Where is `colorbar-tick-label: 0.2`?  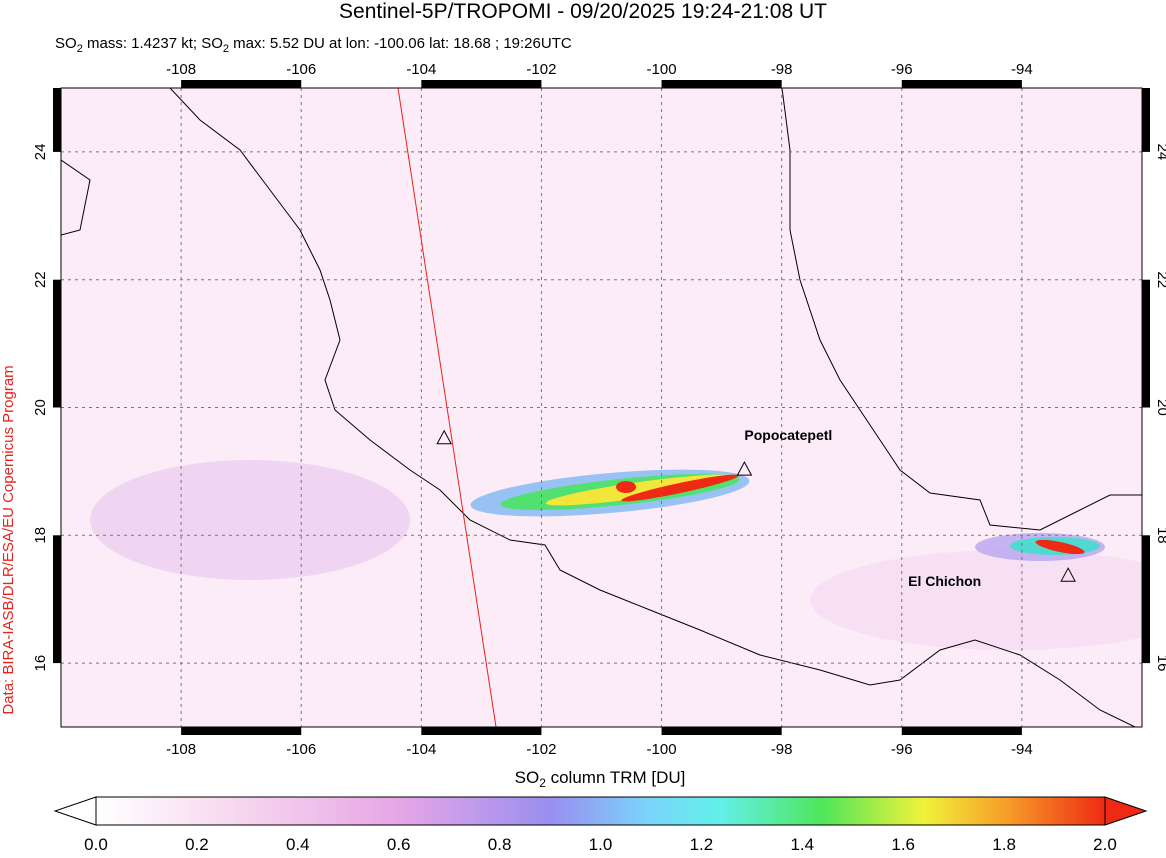
colorbar-tick-label: 0.2 is located at coordinates (197, 844).